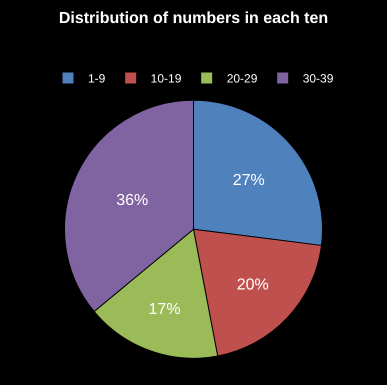 The image size is (387, 385). Describe the element at coordinates (166, 79) in the screenshot. I see `legend-label: 10-19` at that location.